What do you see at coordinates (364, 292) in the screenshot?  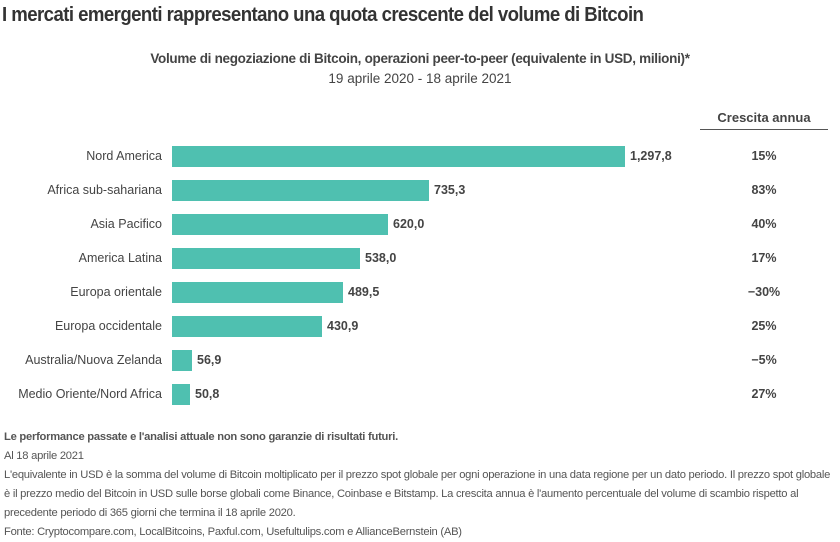 I see `bar-value-label: 489,5` at bounding box center [364, 292].